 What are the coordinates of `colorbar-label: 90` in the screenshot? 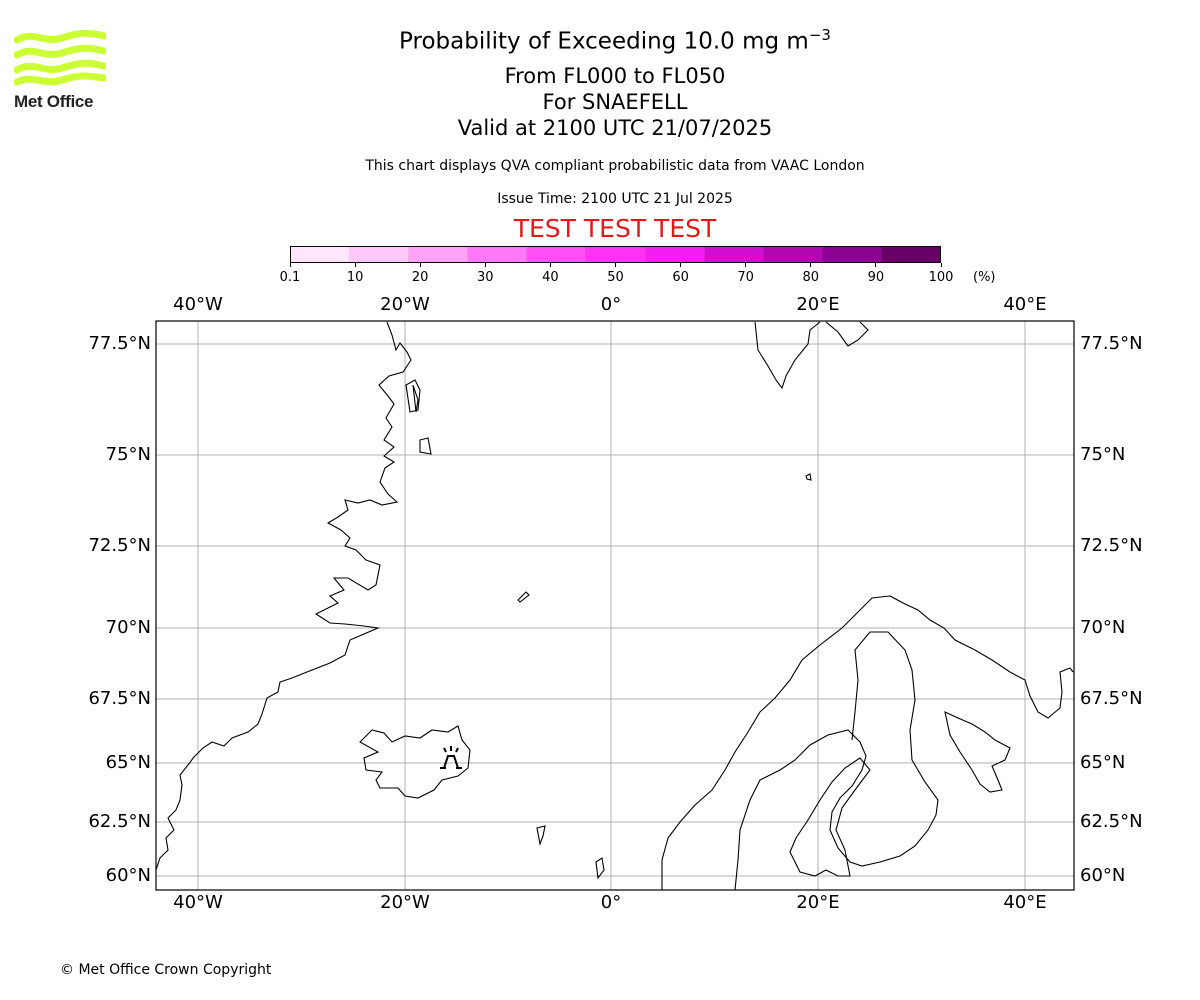 It's located at (876, 277).